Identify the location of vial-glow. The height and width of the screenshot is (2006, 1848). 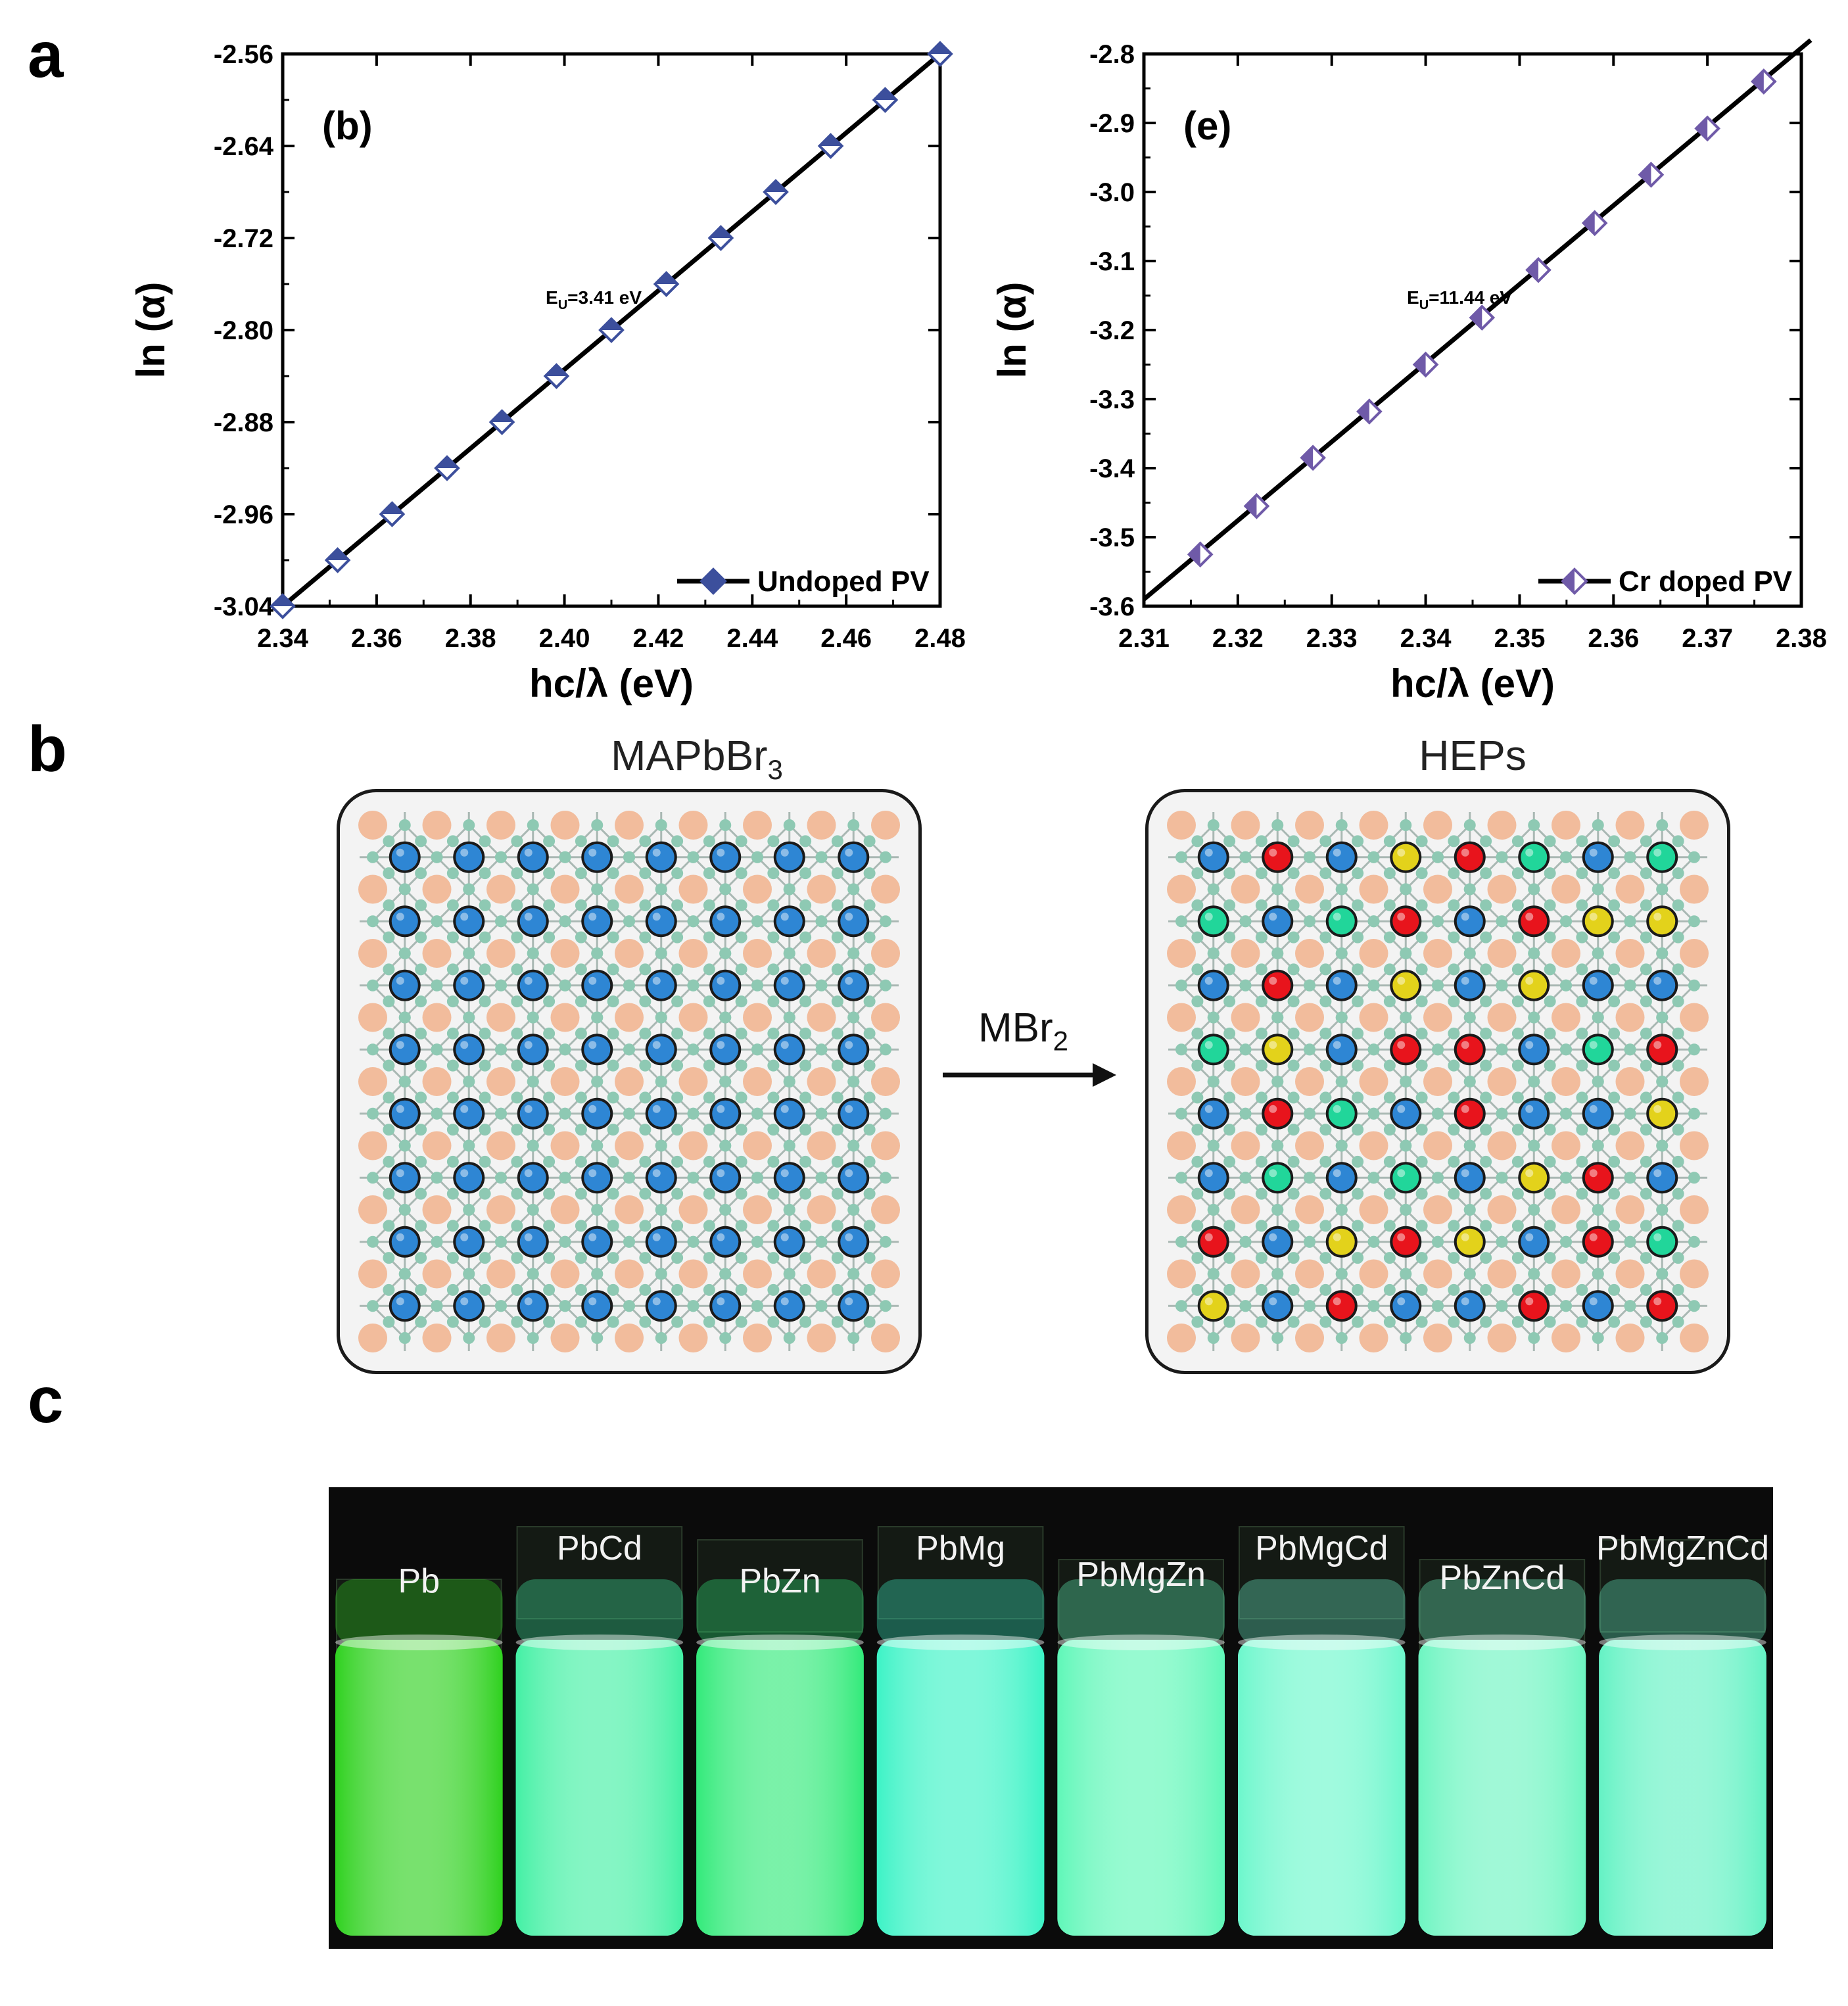
(1502, 1788).